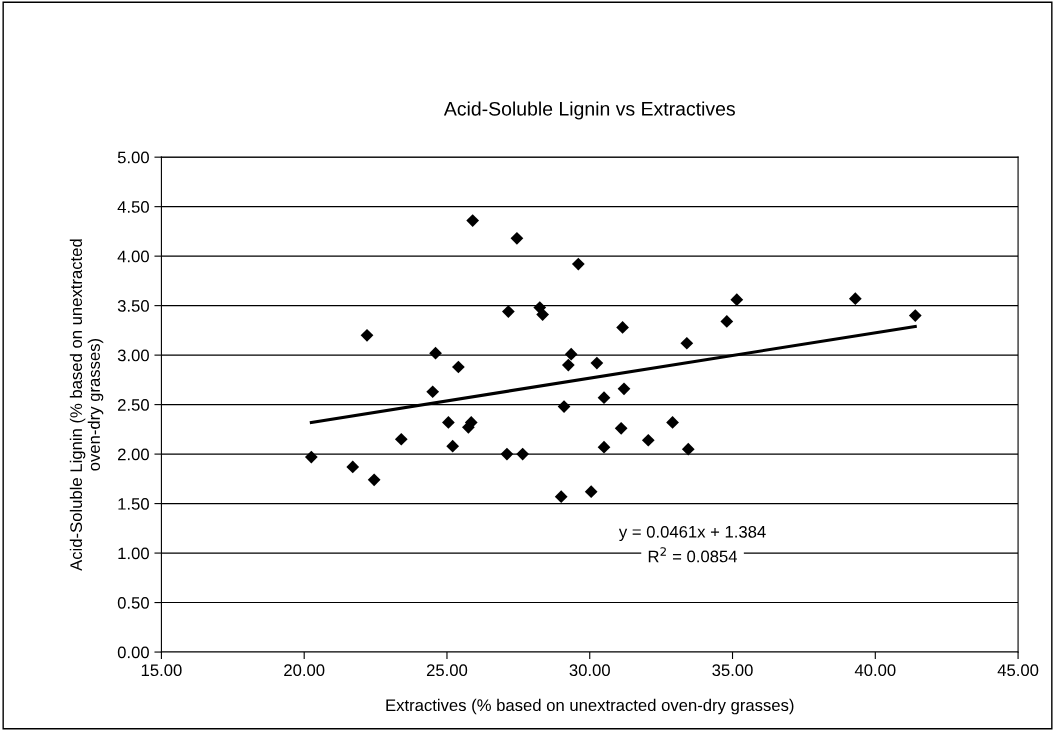 The height and width of the screenshot is (731, 1055). Describe the element at coordinates (133, 306) in the screenshot. I see `y-tick-label: 3.50` at that location.